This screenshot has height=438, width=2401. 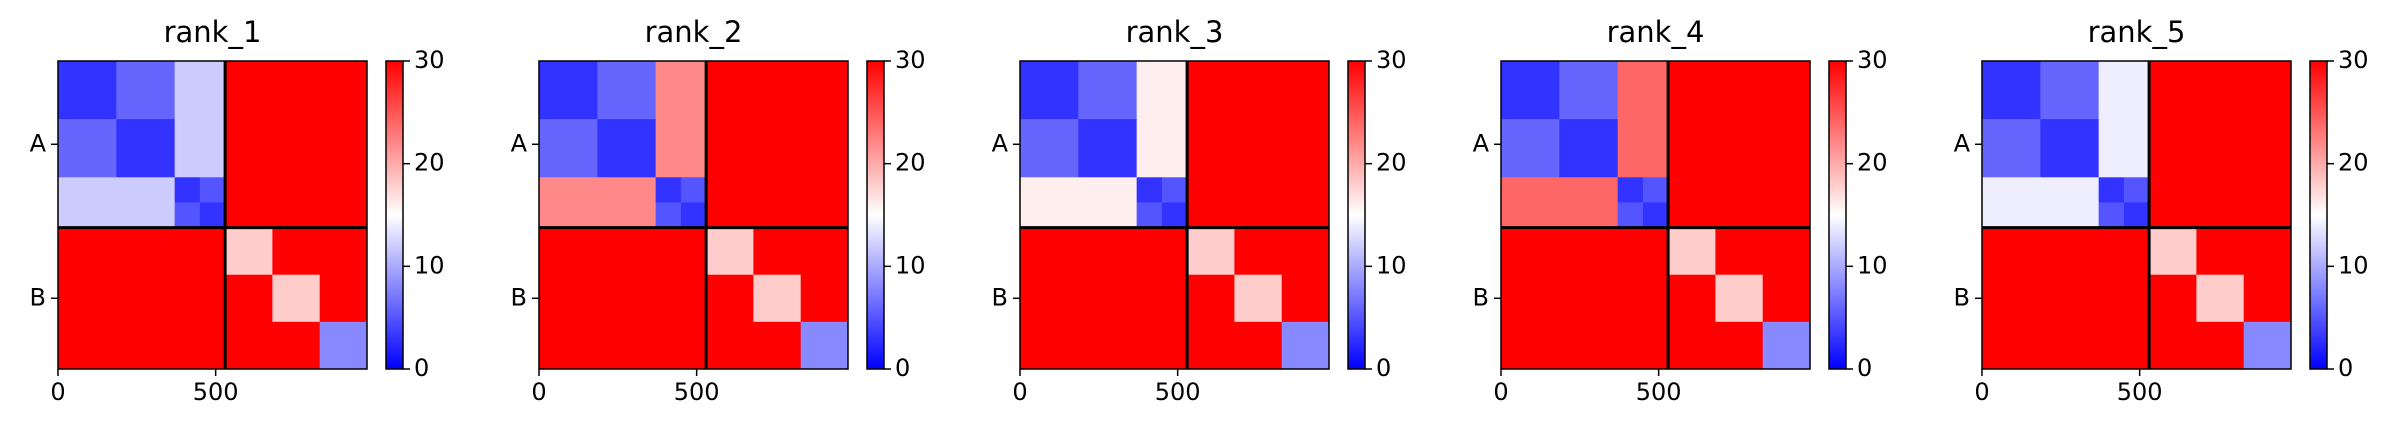 What do you see at coordinates (1981, 392) in the screenshot?
I see `x-tick-label: 0` at bounding box center [1981, 392].